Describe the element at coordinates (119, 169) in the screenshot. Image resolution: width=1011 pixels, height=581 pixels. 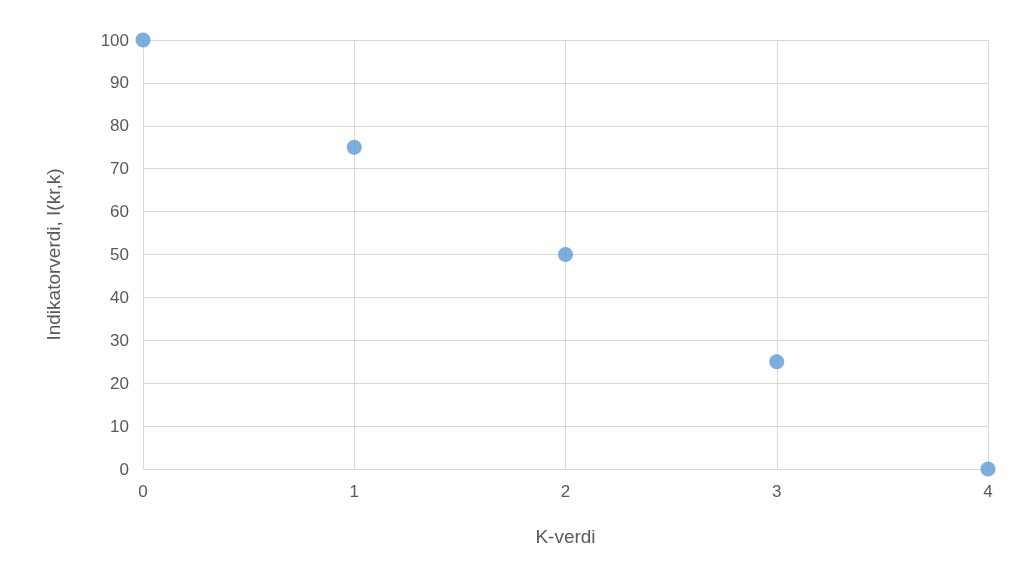
I see `y-tick-label: 70` at that location.